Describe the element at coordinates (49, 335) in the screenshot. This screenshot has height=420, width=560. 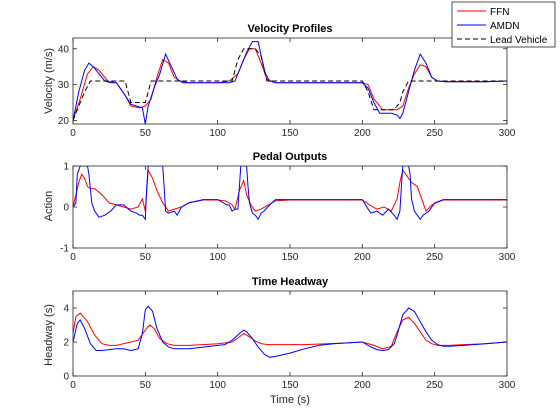
I see `headway-ylabel: Headway (s)` at that location.